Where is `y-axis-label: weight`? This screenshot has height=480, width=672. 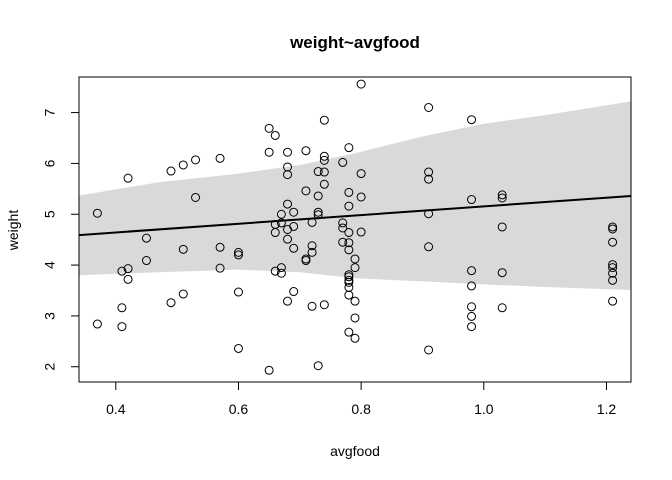
y-axis-label: weight is located at coordinates (13, 231).